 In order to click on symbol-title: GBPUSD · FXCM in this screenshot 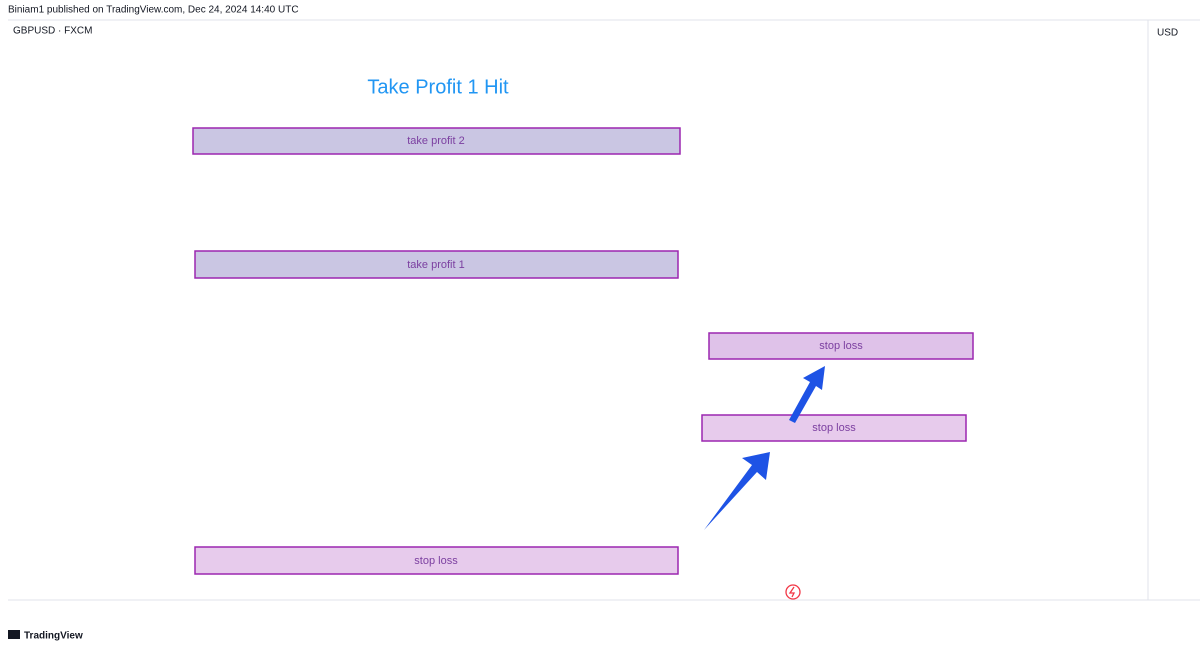, I will do `click(52, 31)`.